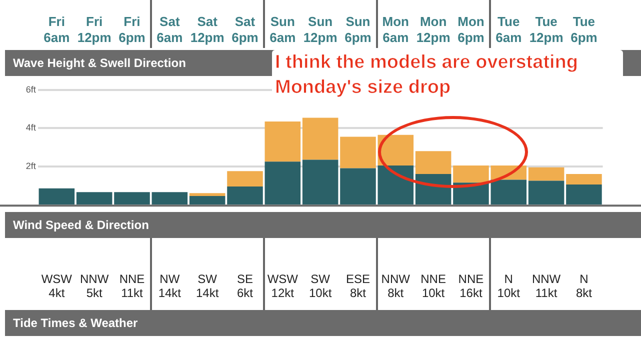 Image resolution: width=641 pixels, height=346 pixels. Describe the element at coordinates (395, 286) in the screenshot. I see `text: NNW 8kt` at that location.